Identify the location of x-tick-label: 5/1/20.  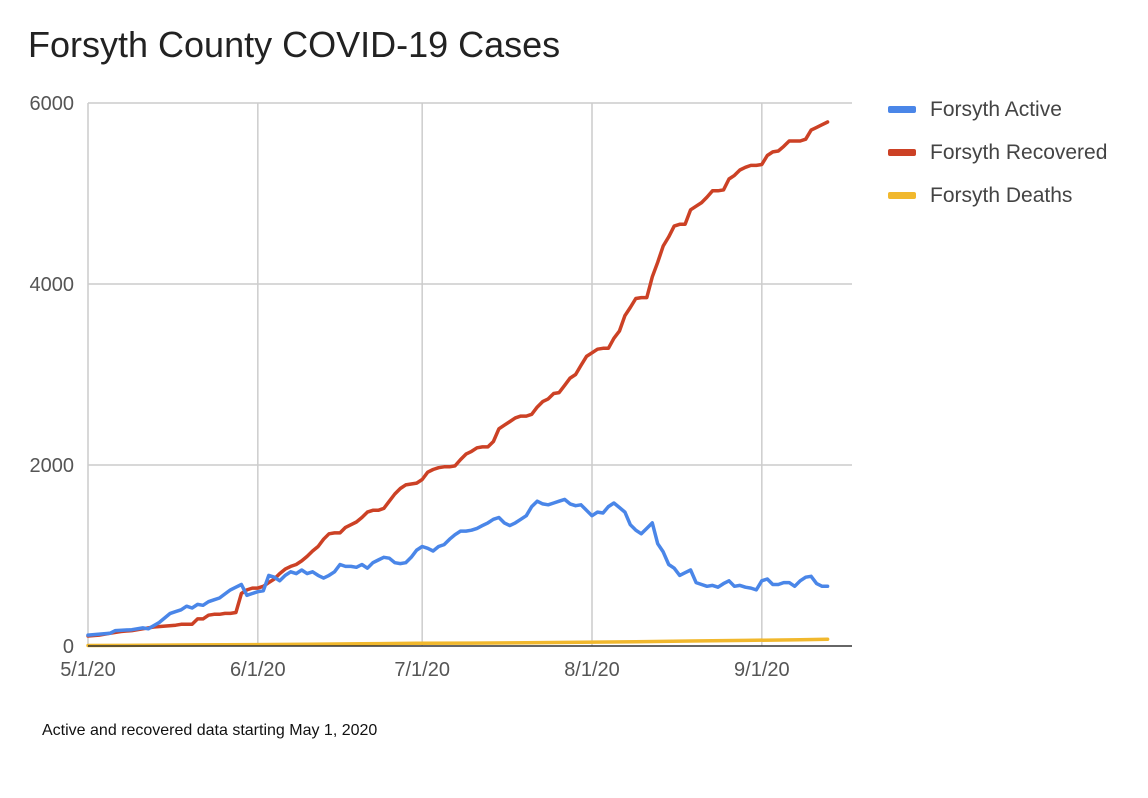
(88, 670).